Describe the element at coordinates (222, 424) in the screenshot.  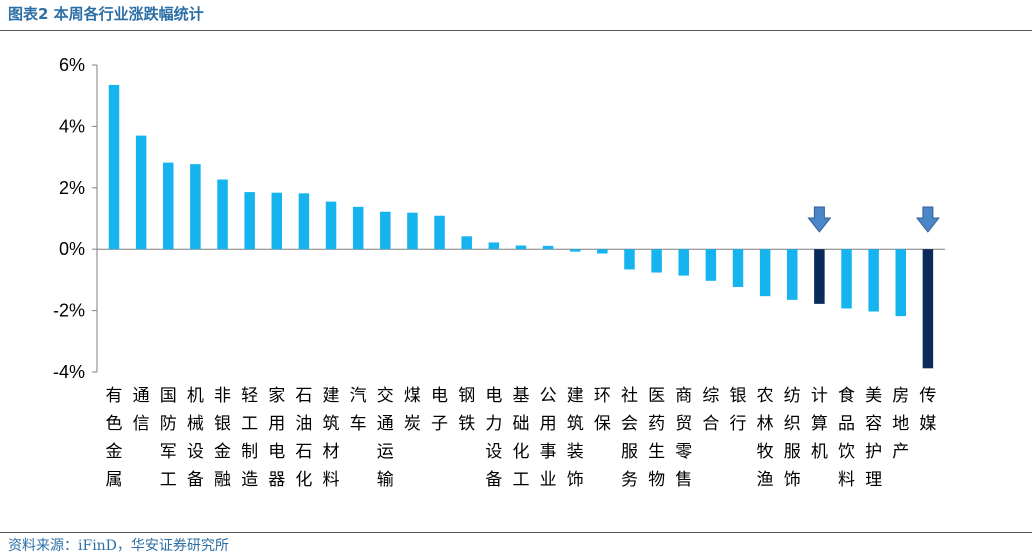
I see `x-tick-label-char: 银` at that location.